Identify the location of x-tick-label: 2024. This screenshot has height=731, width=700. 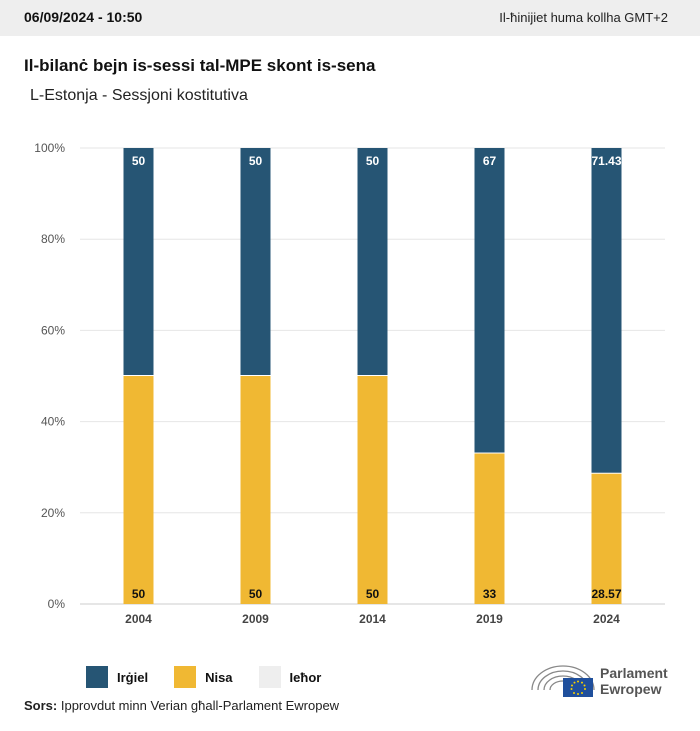
(606, 619).